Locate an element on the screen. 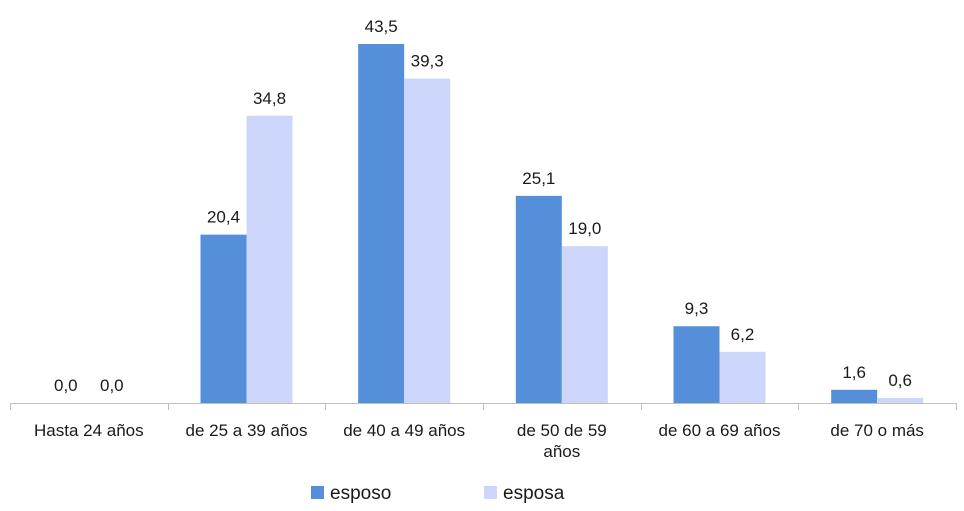  legend-swatch-esposa is located at coordinates (490, 492).